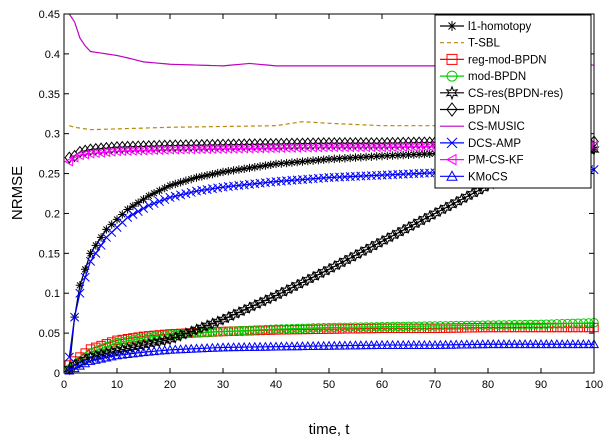 The height and width of the screenshot is (437, 607). I want to click on y-tick-label: 0.35, so click(49, 95).